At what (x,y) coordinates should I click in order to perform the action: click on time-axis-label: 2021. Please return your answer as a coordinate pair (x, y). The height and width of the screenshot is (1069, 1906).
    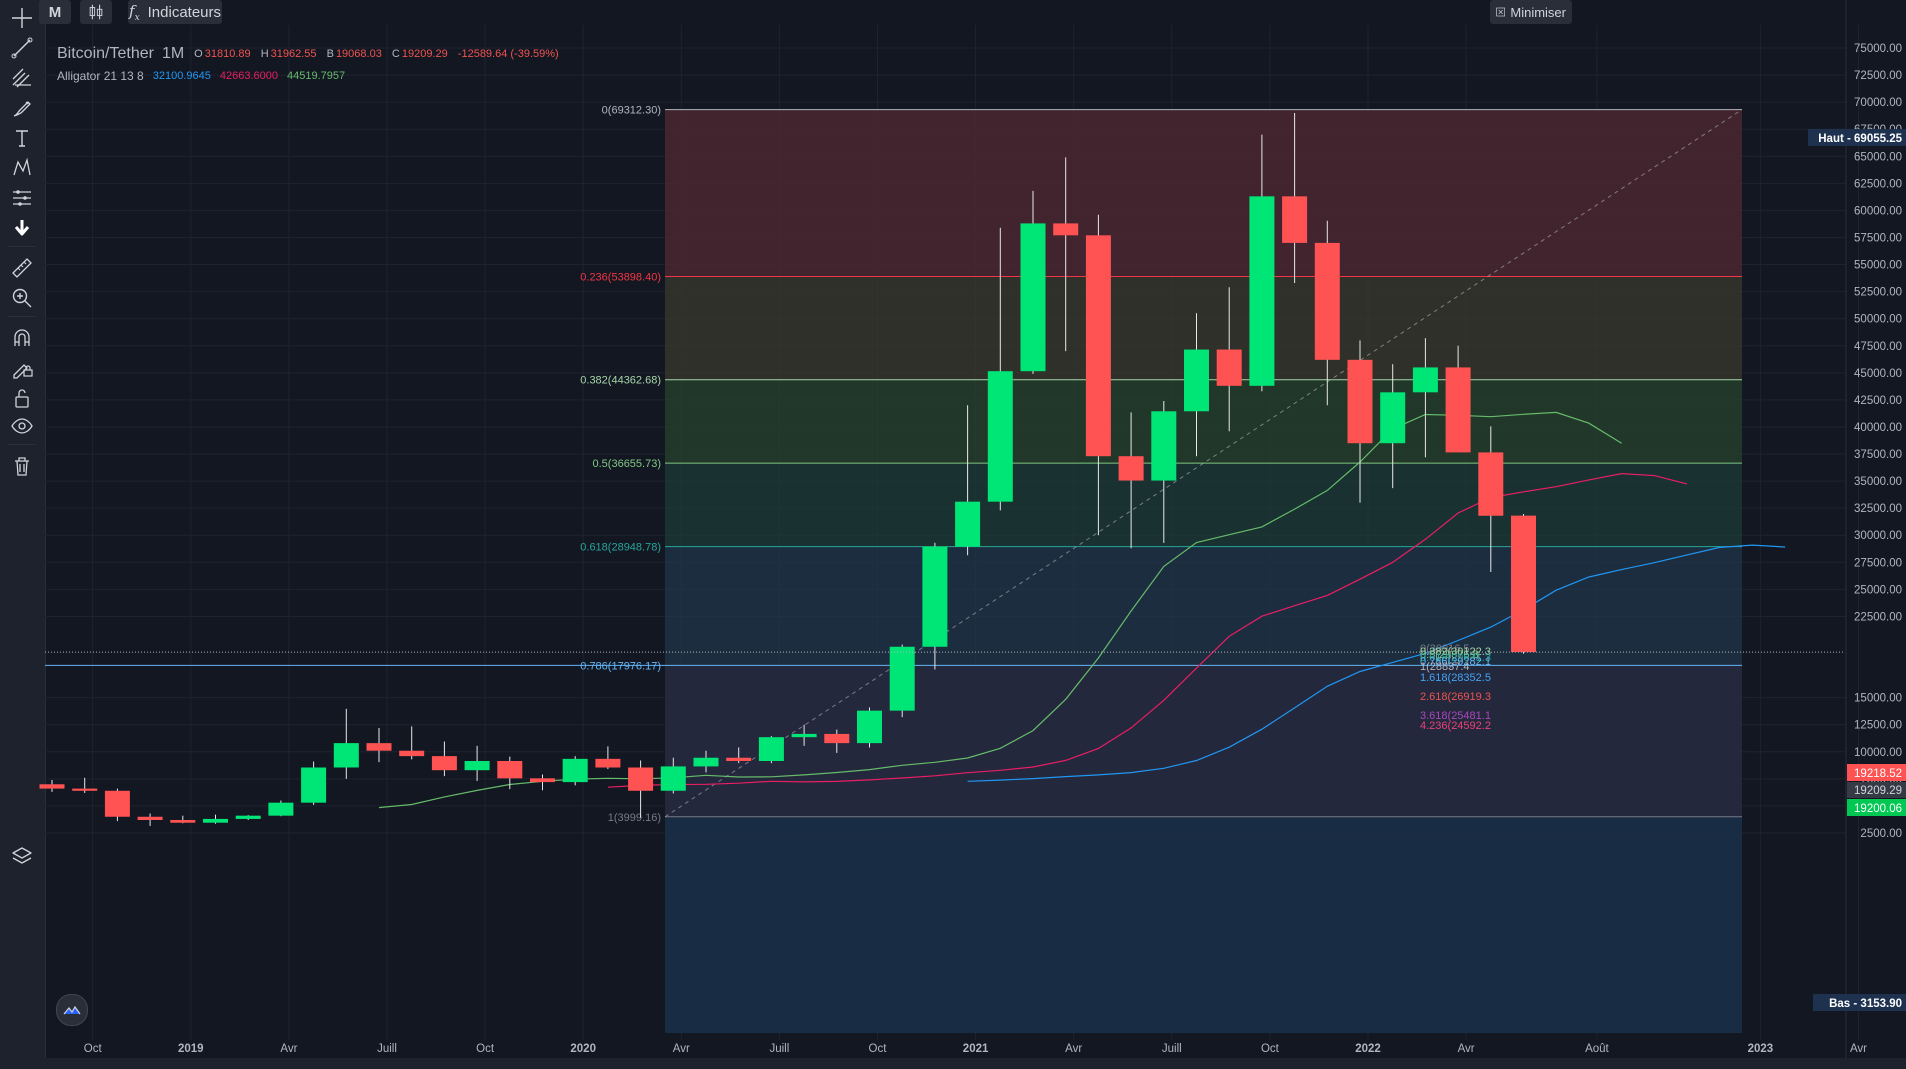
    Looking at the image, I should click on (976, 1049).